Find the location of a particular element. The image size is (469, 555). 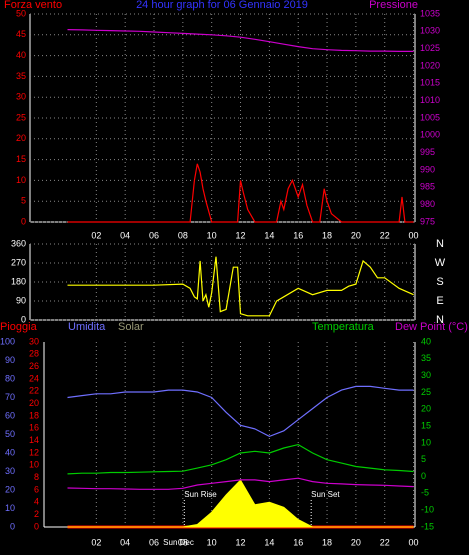

y-tick-label: 1015 is located at coordinates (430, 83).